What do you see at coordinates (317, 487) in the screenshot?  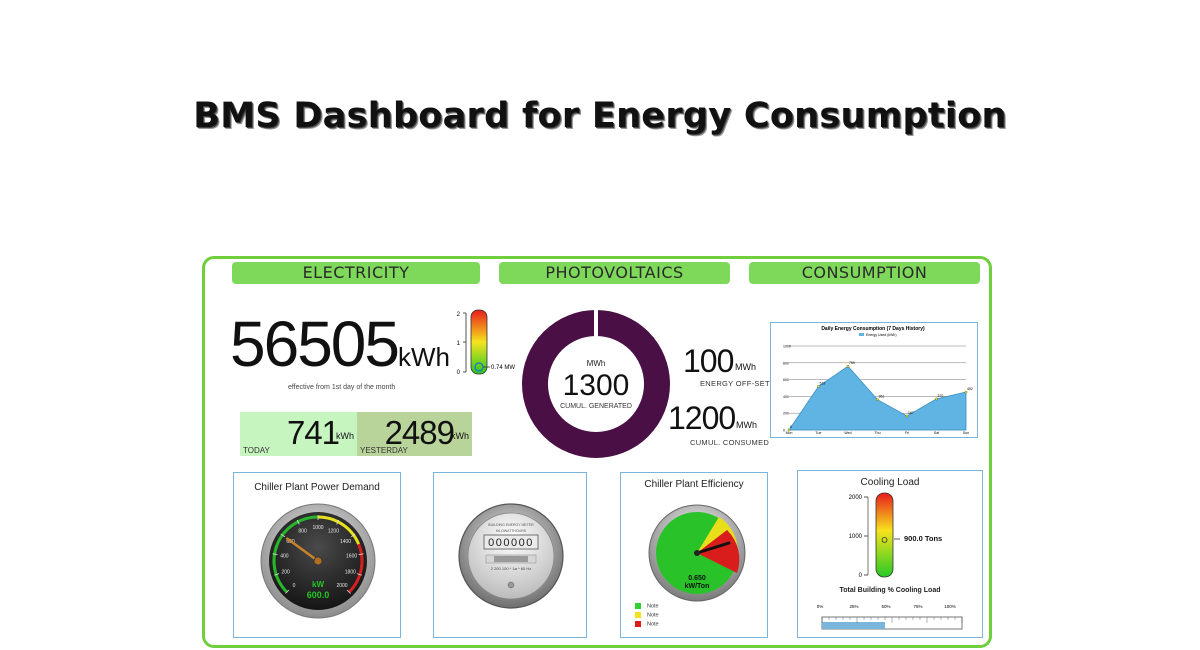 I see `chiller-demand-title: Chiller Plant Power Demand` at bounding box center [317, 487].